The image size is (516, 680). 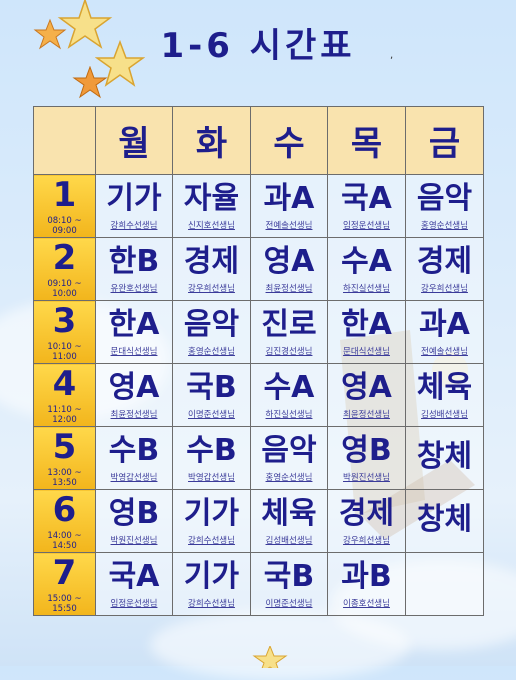 I want to click on class-cell: 창체, so click(x=444, y=458).